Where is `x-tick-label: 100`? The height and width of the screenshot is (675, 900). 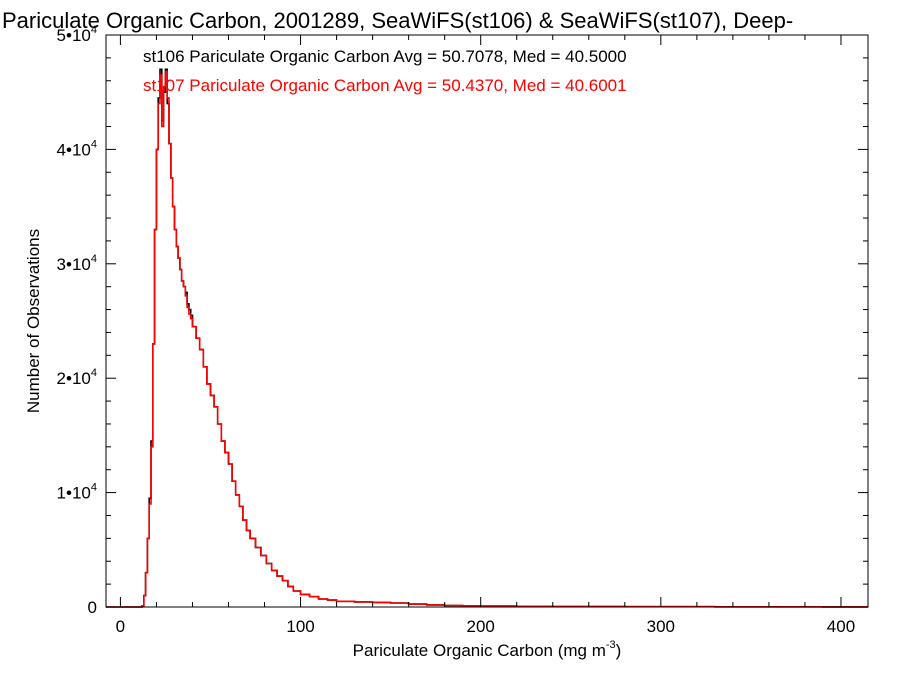 x-tick-label: 100 is located at coordinates (300, 626).